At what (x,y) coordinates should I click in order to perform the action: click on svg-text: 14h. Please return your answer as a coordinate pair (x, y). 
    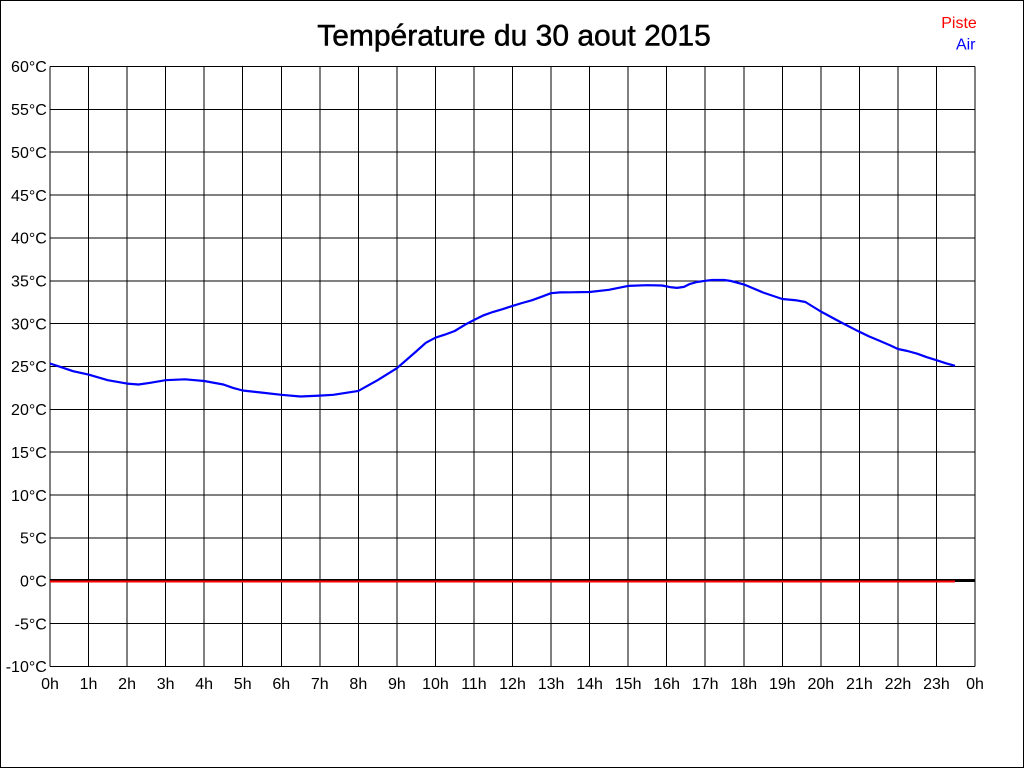
    Looking at the image, I should click on (589, 684).